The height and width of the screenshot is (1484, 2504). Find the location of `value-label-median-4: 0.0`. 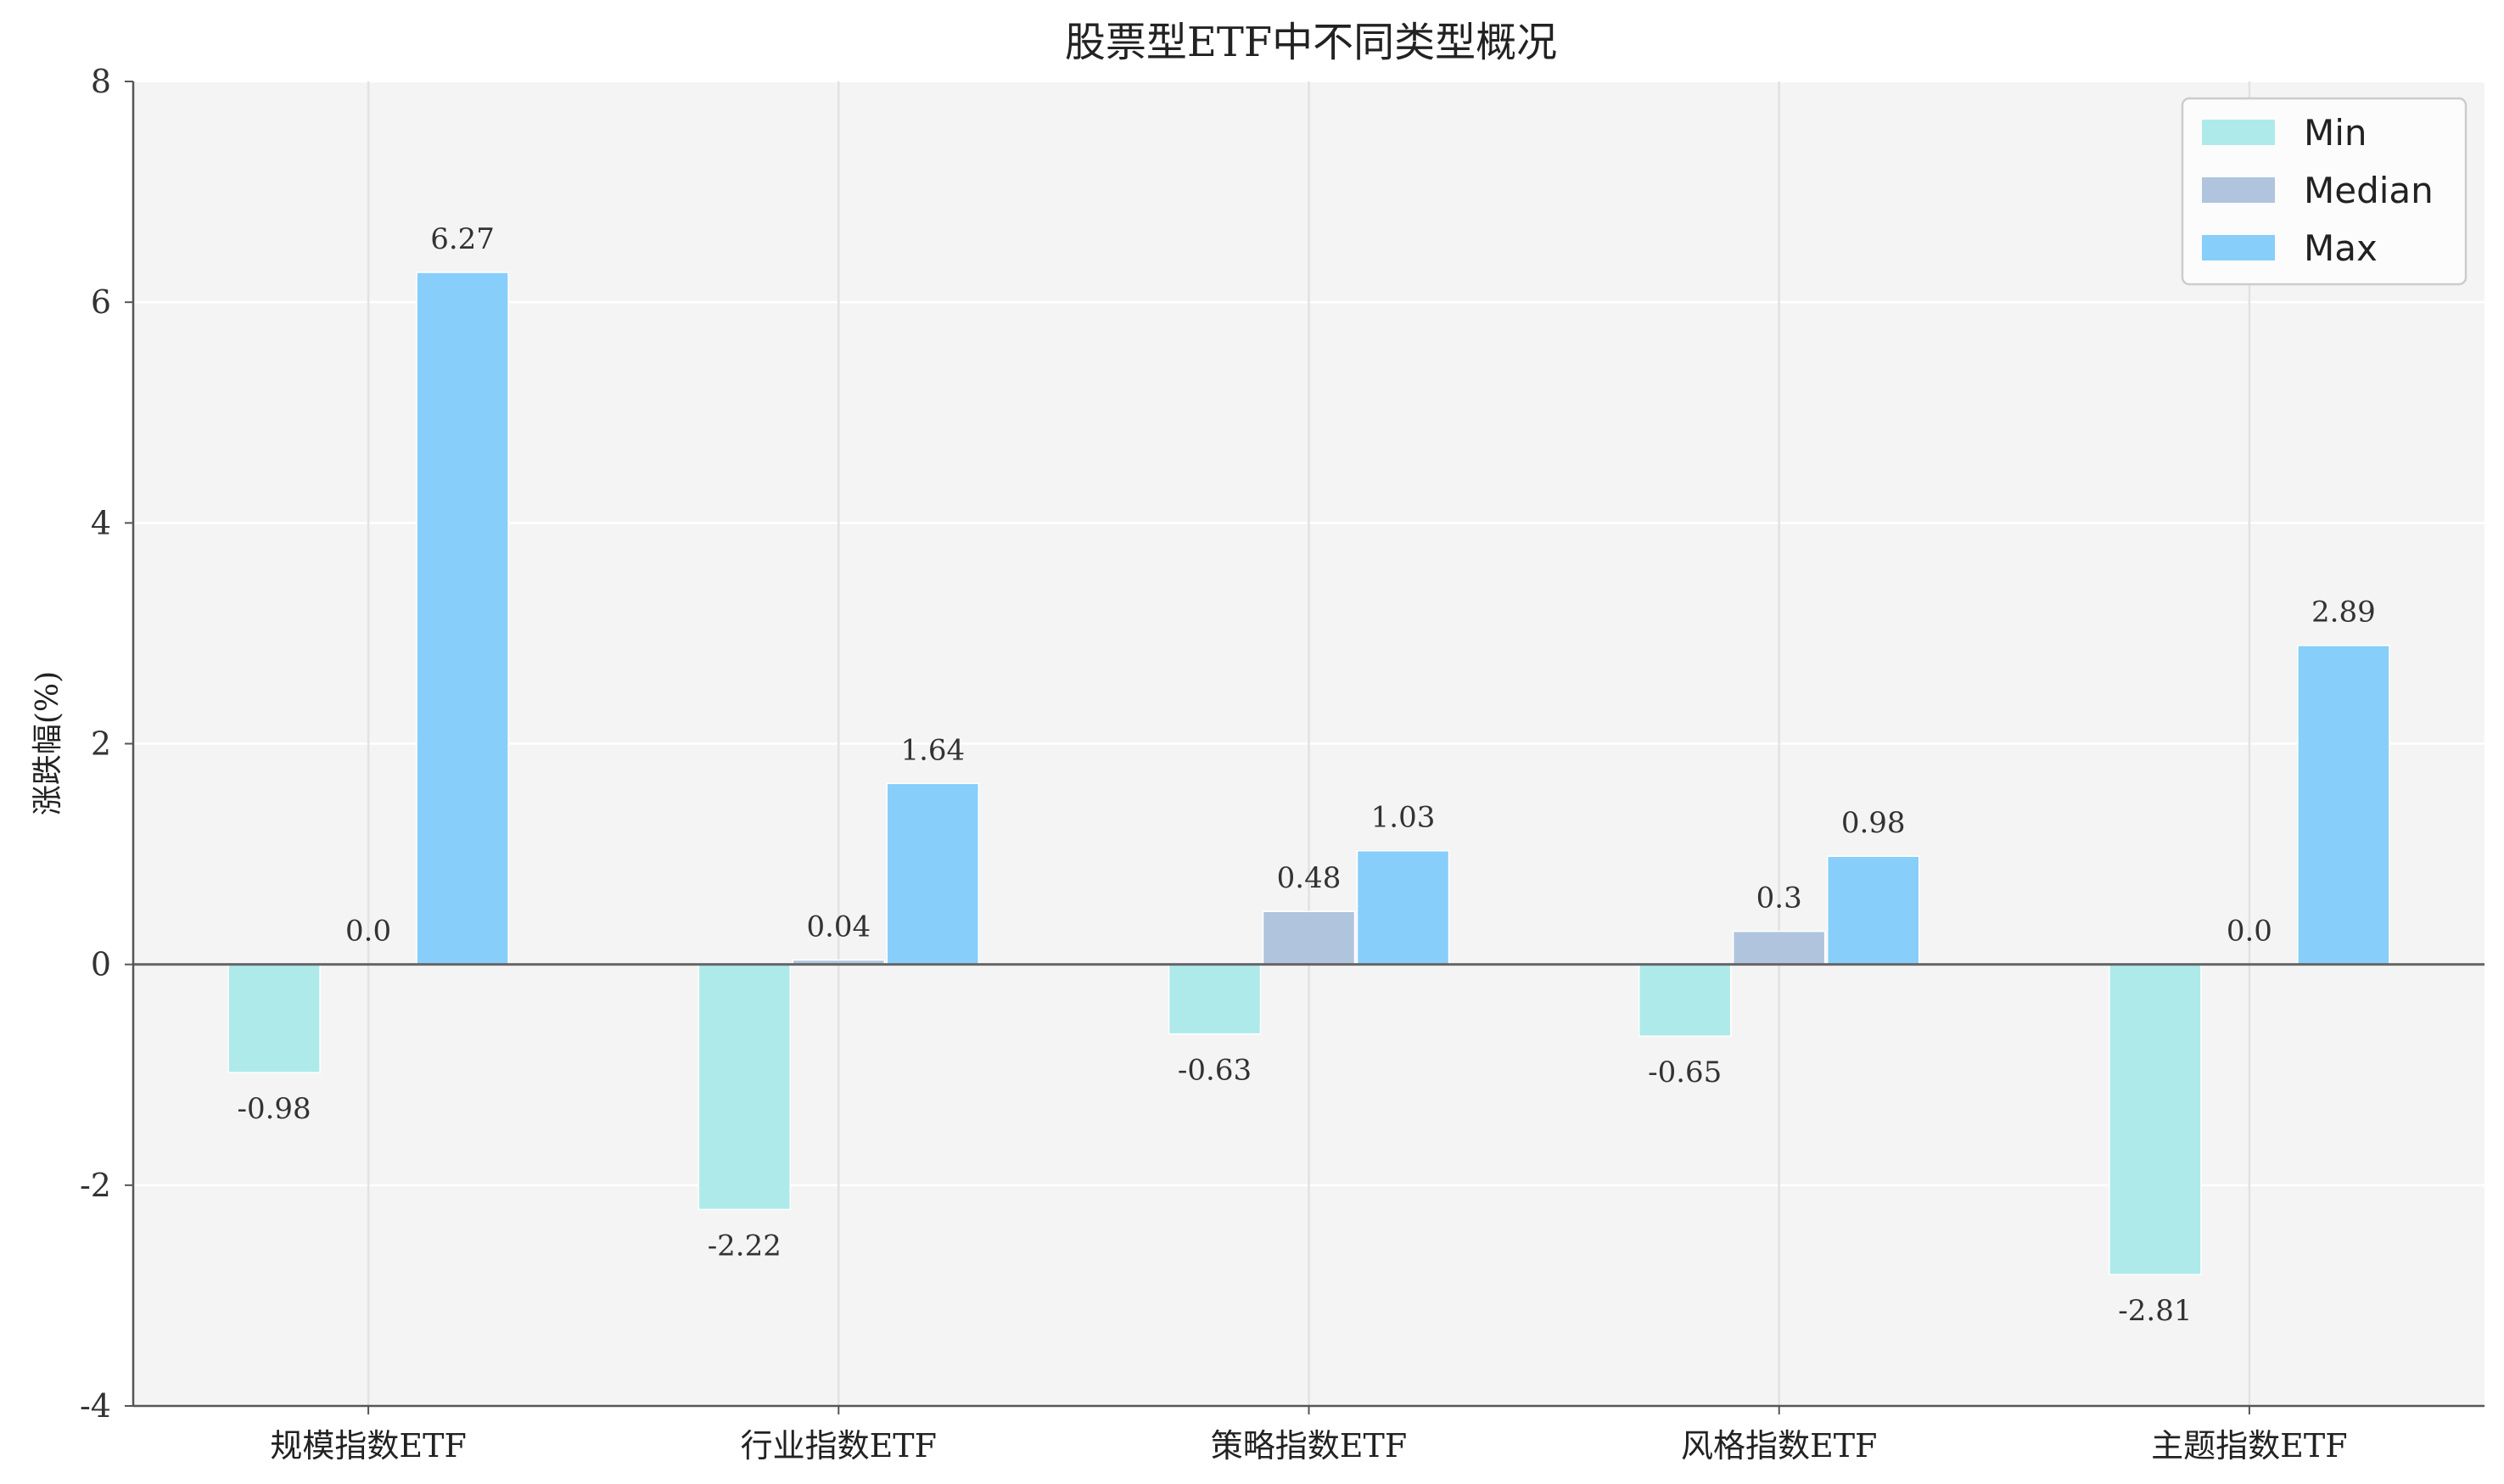

value-label-median-4: 0.0 is located at coordinates (2249, 932).